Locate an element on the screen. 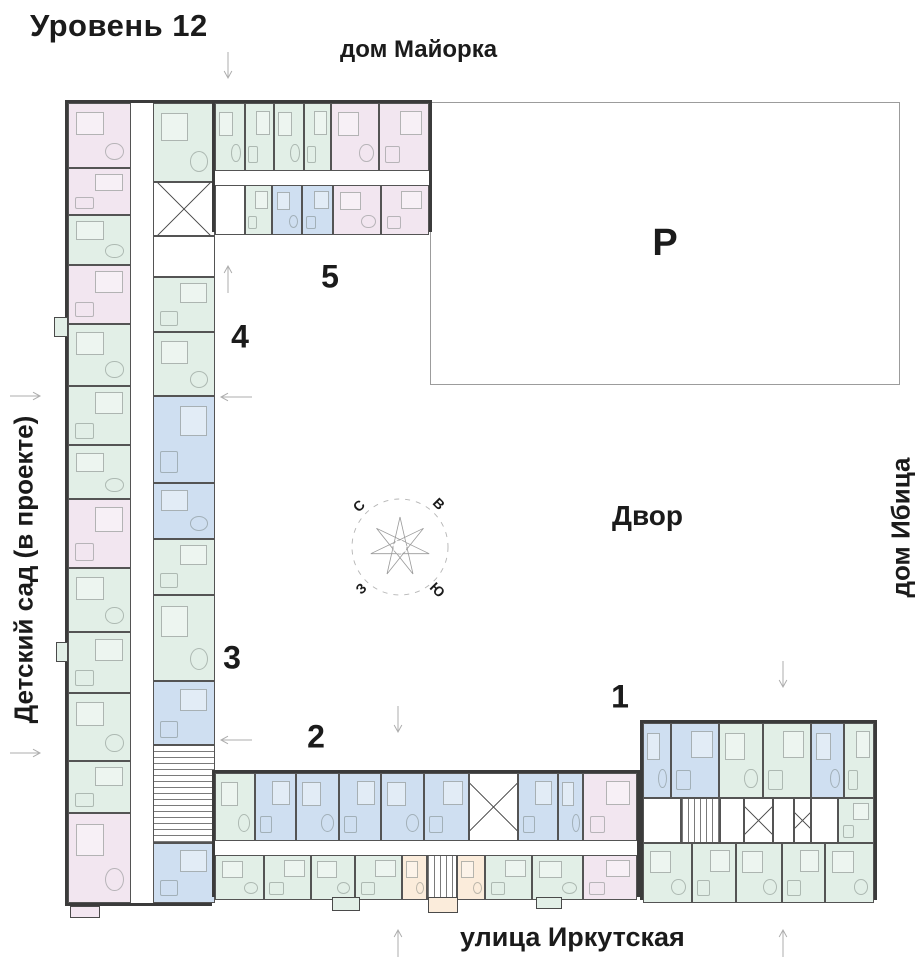 Image resolution: width=920 pixels, height=960 pixels. page-title: Уровень 12 is located at coordinates (119, 25).